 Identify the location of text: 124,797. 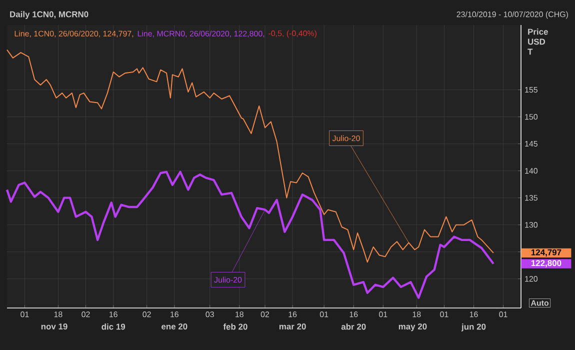
(546, 253).